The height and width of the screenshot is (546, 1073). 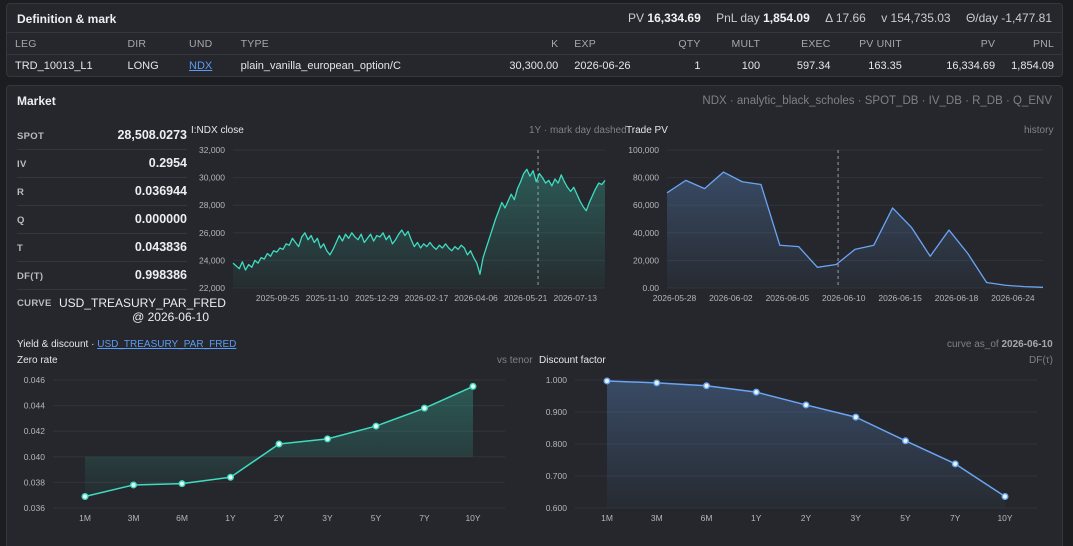 I want to click on x-tick-label: 2026-06-02, so click(x=731, y=298).